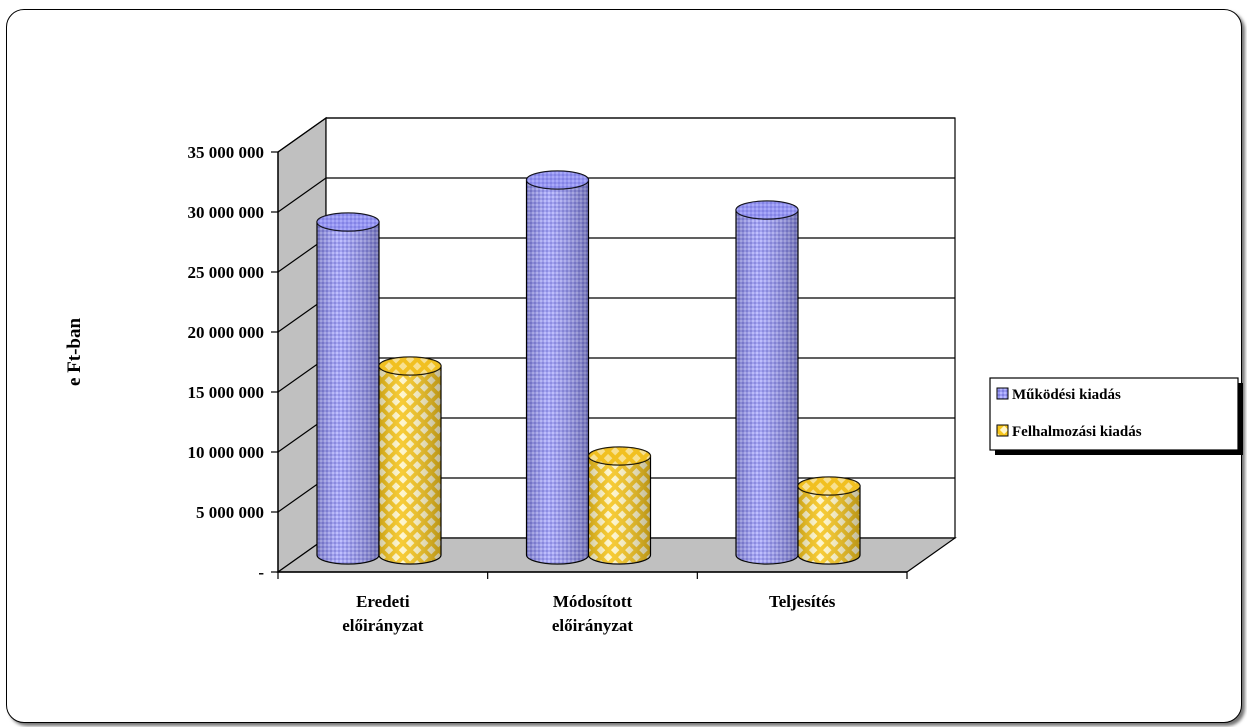  I want to click on y-tick-label: 35 000 000, so click(226, 152).